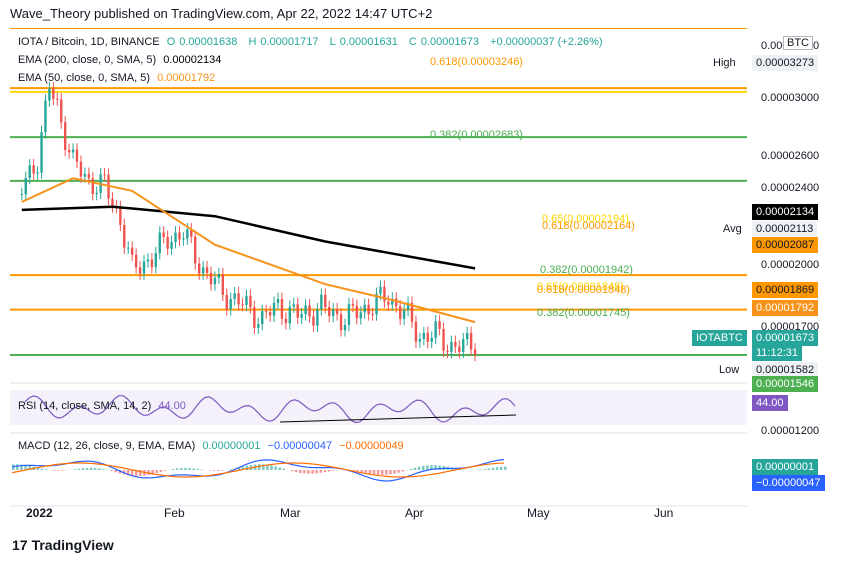 Image resolution: width=850 pixels, height=562 pixels. What do you see at coordinates (89, 42) in the screenshot?
I see `symbol-title: IOTA / Bitcoin, 1D, BINANCE` at bounding box center [89, 42].